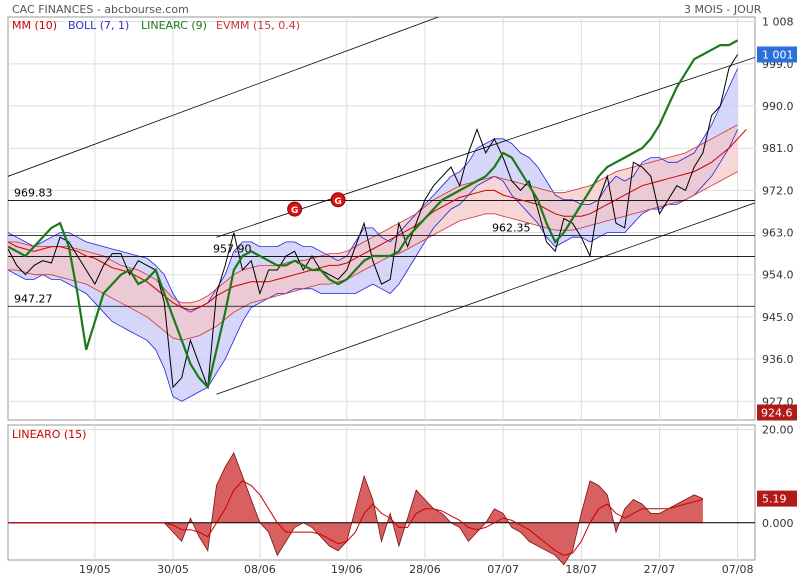 The width and height of the screenshot is (800, 580). Describe the element at coordinates (33, 193) in the screenshot. I see `level-label: 969.83` at that location.